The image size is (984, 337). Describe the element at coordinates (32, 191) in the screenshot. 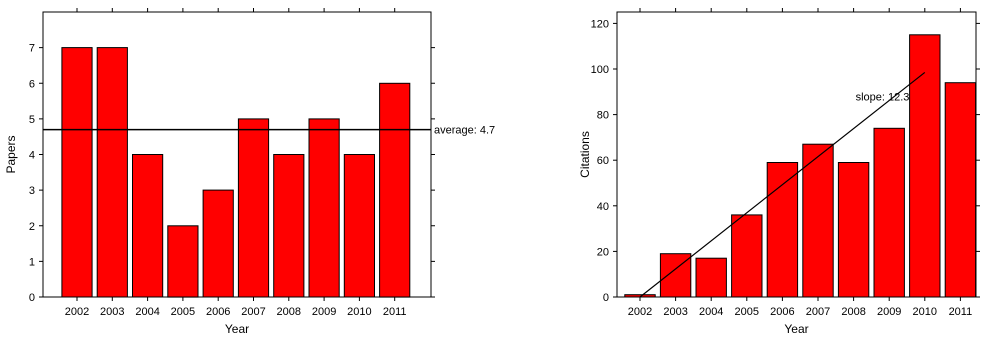

I see `y-tick-label-3: 3` at that location.